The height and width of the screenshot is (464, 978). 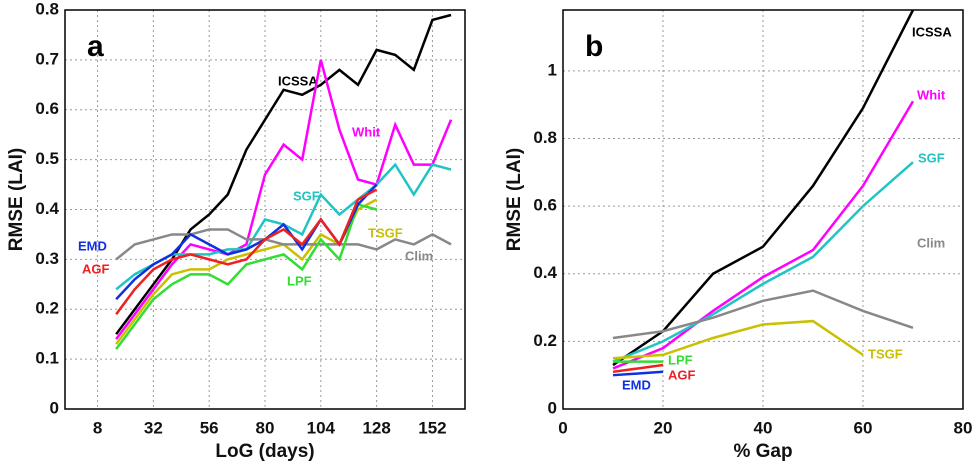 What do you see at coordinates (47, 358) in the screenshot?
I see `y-tick-label: 0.1` at bounding box center [47, 358].